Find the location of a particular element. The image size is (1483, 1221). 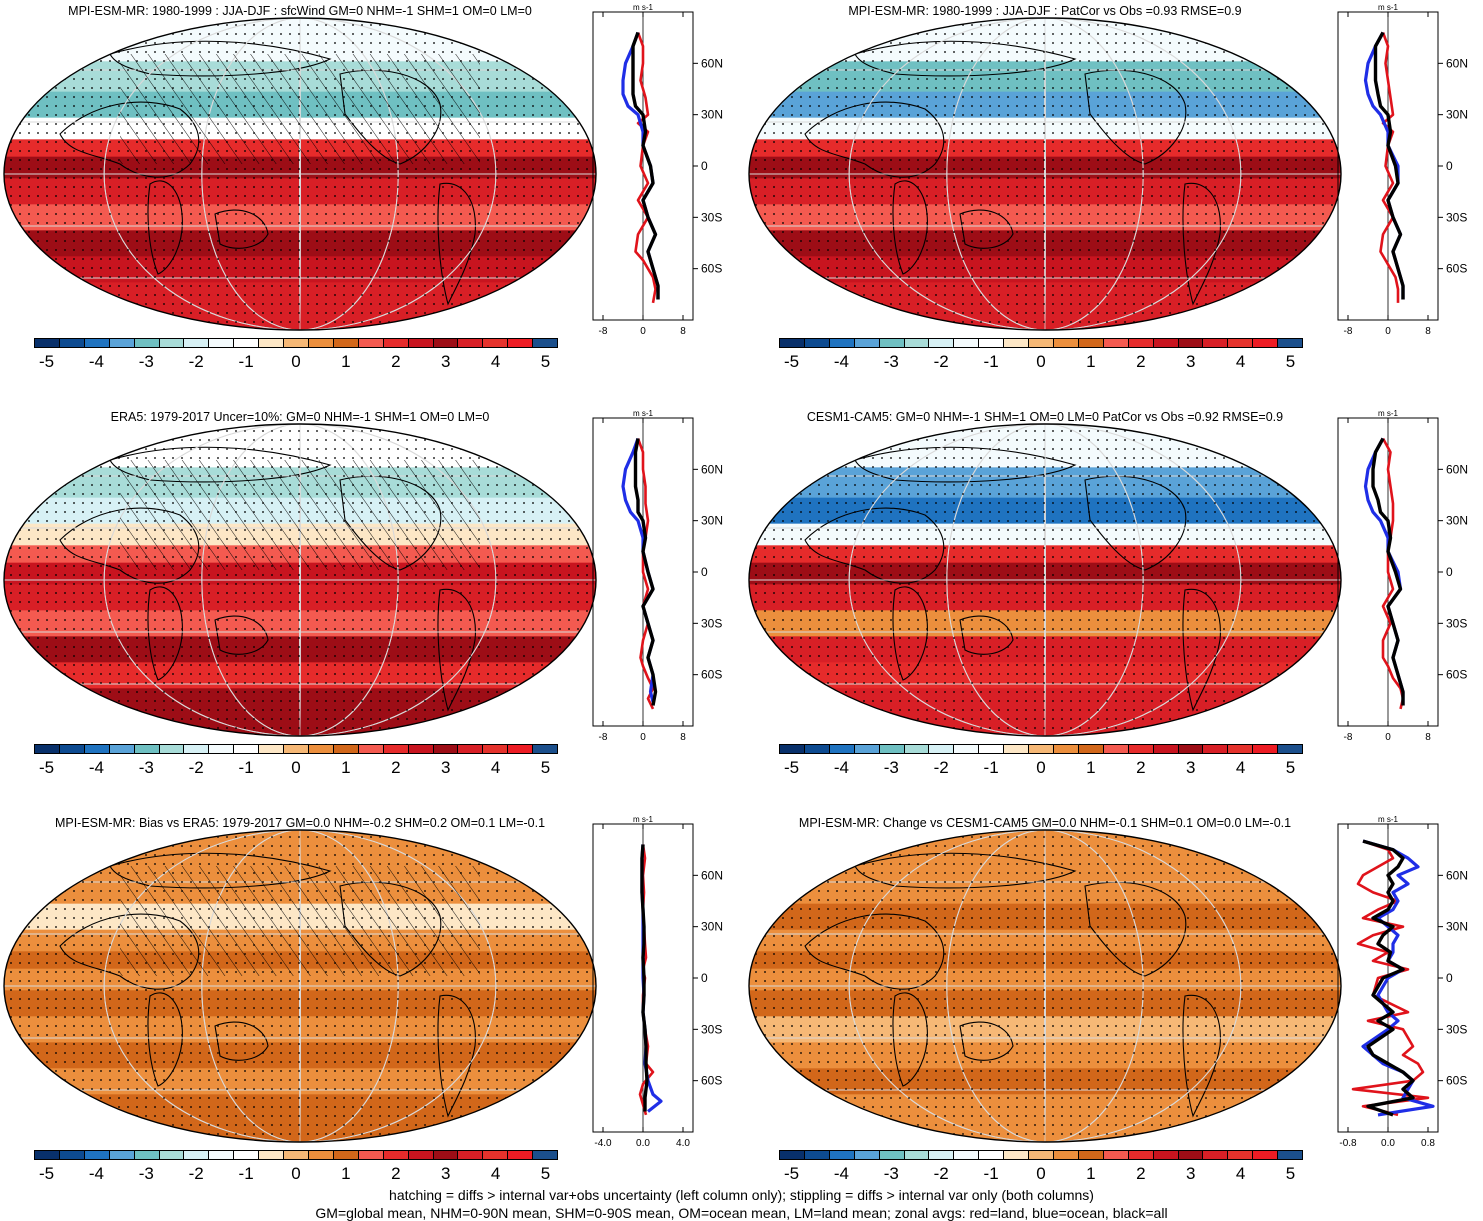

zonal-profile-bottom-right: m s-1 60N 30N 0 30S 60S -0.8 0.0 0.8 is located at coordinates (1405, 992).